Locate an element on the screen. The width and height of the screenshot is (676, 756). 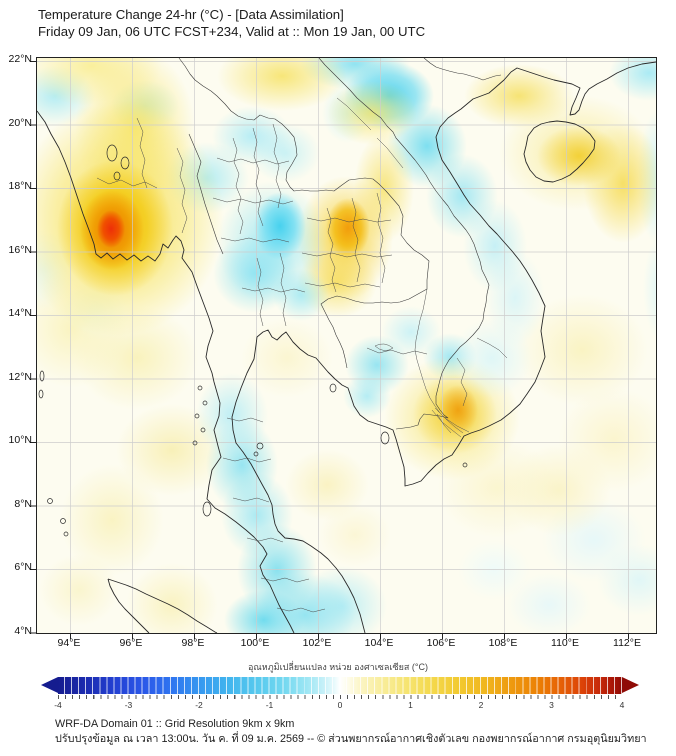
lon-tick-label: 112°E is located at coordinates (627, 643).